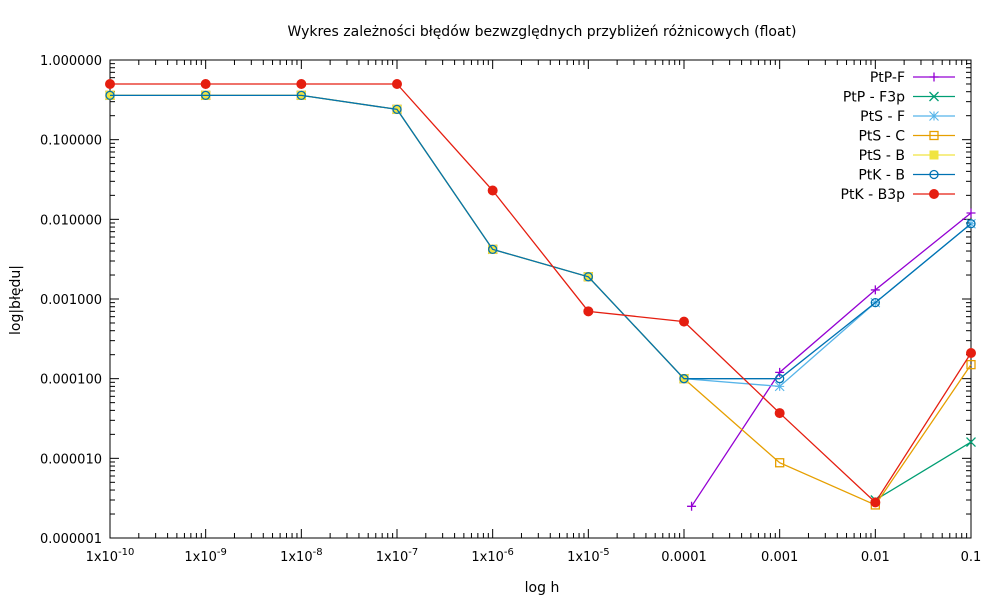 This screenshot has height=600, width=1007. What do you see at coordinates (222, 552) in the screenshot?
I see `x-tick-exponent: -9` at bounding box center [222, 552].